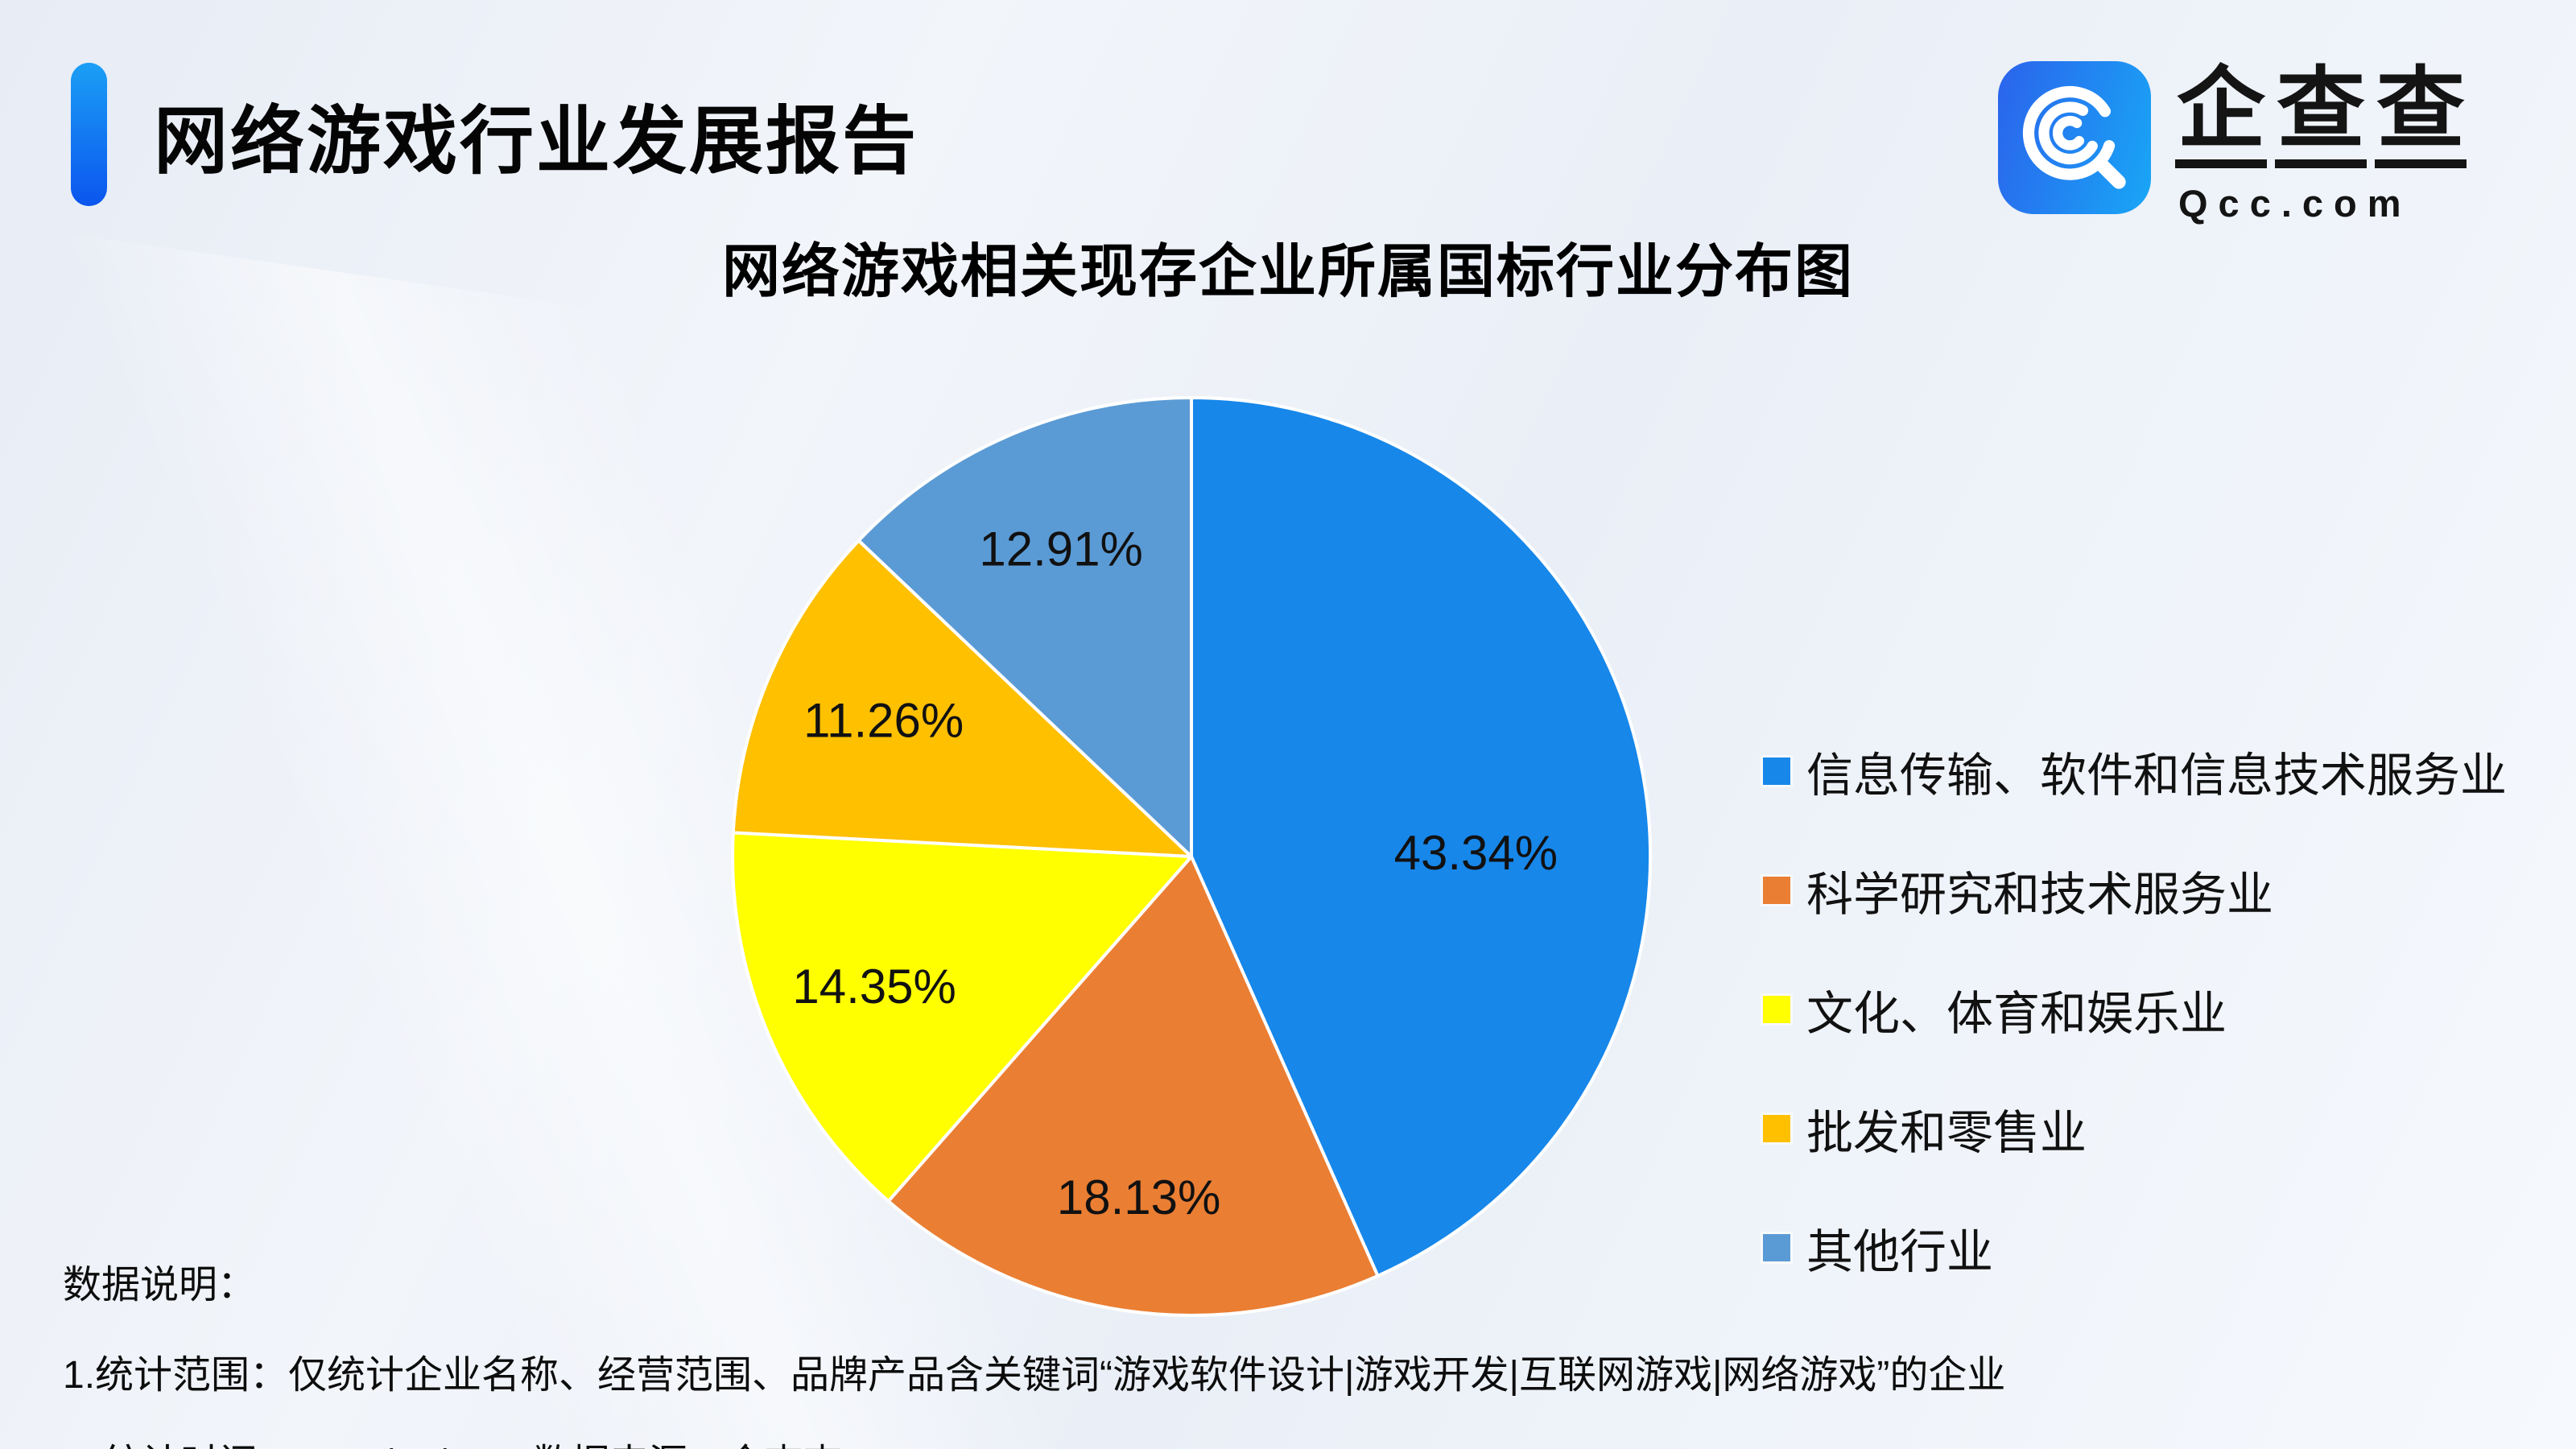 The image size is (2576, 1449). I want to click on qcc-logo: 企查查 Qcc.com, so click(2236, 143).